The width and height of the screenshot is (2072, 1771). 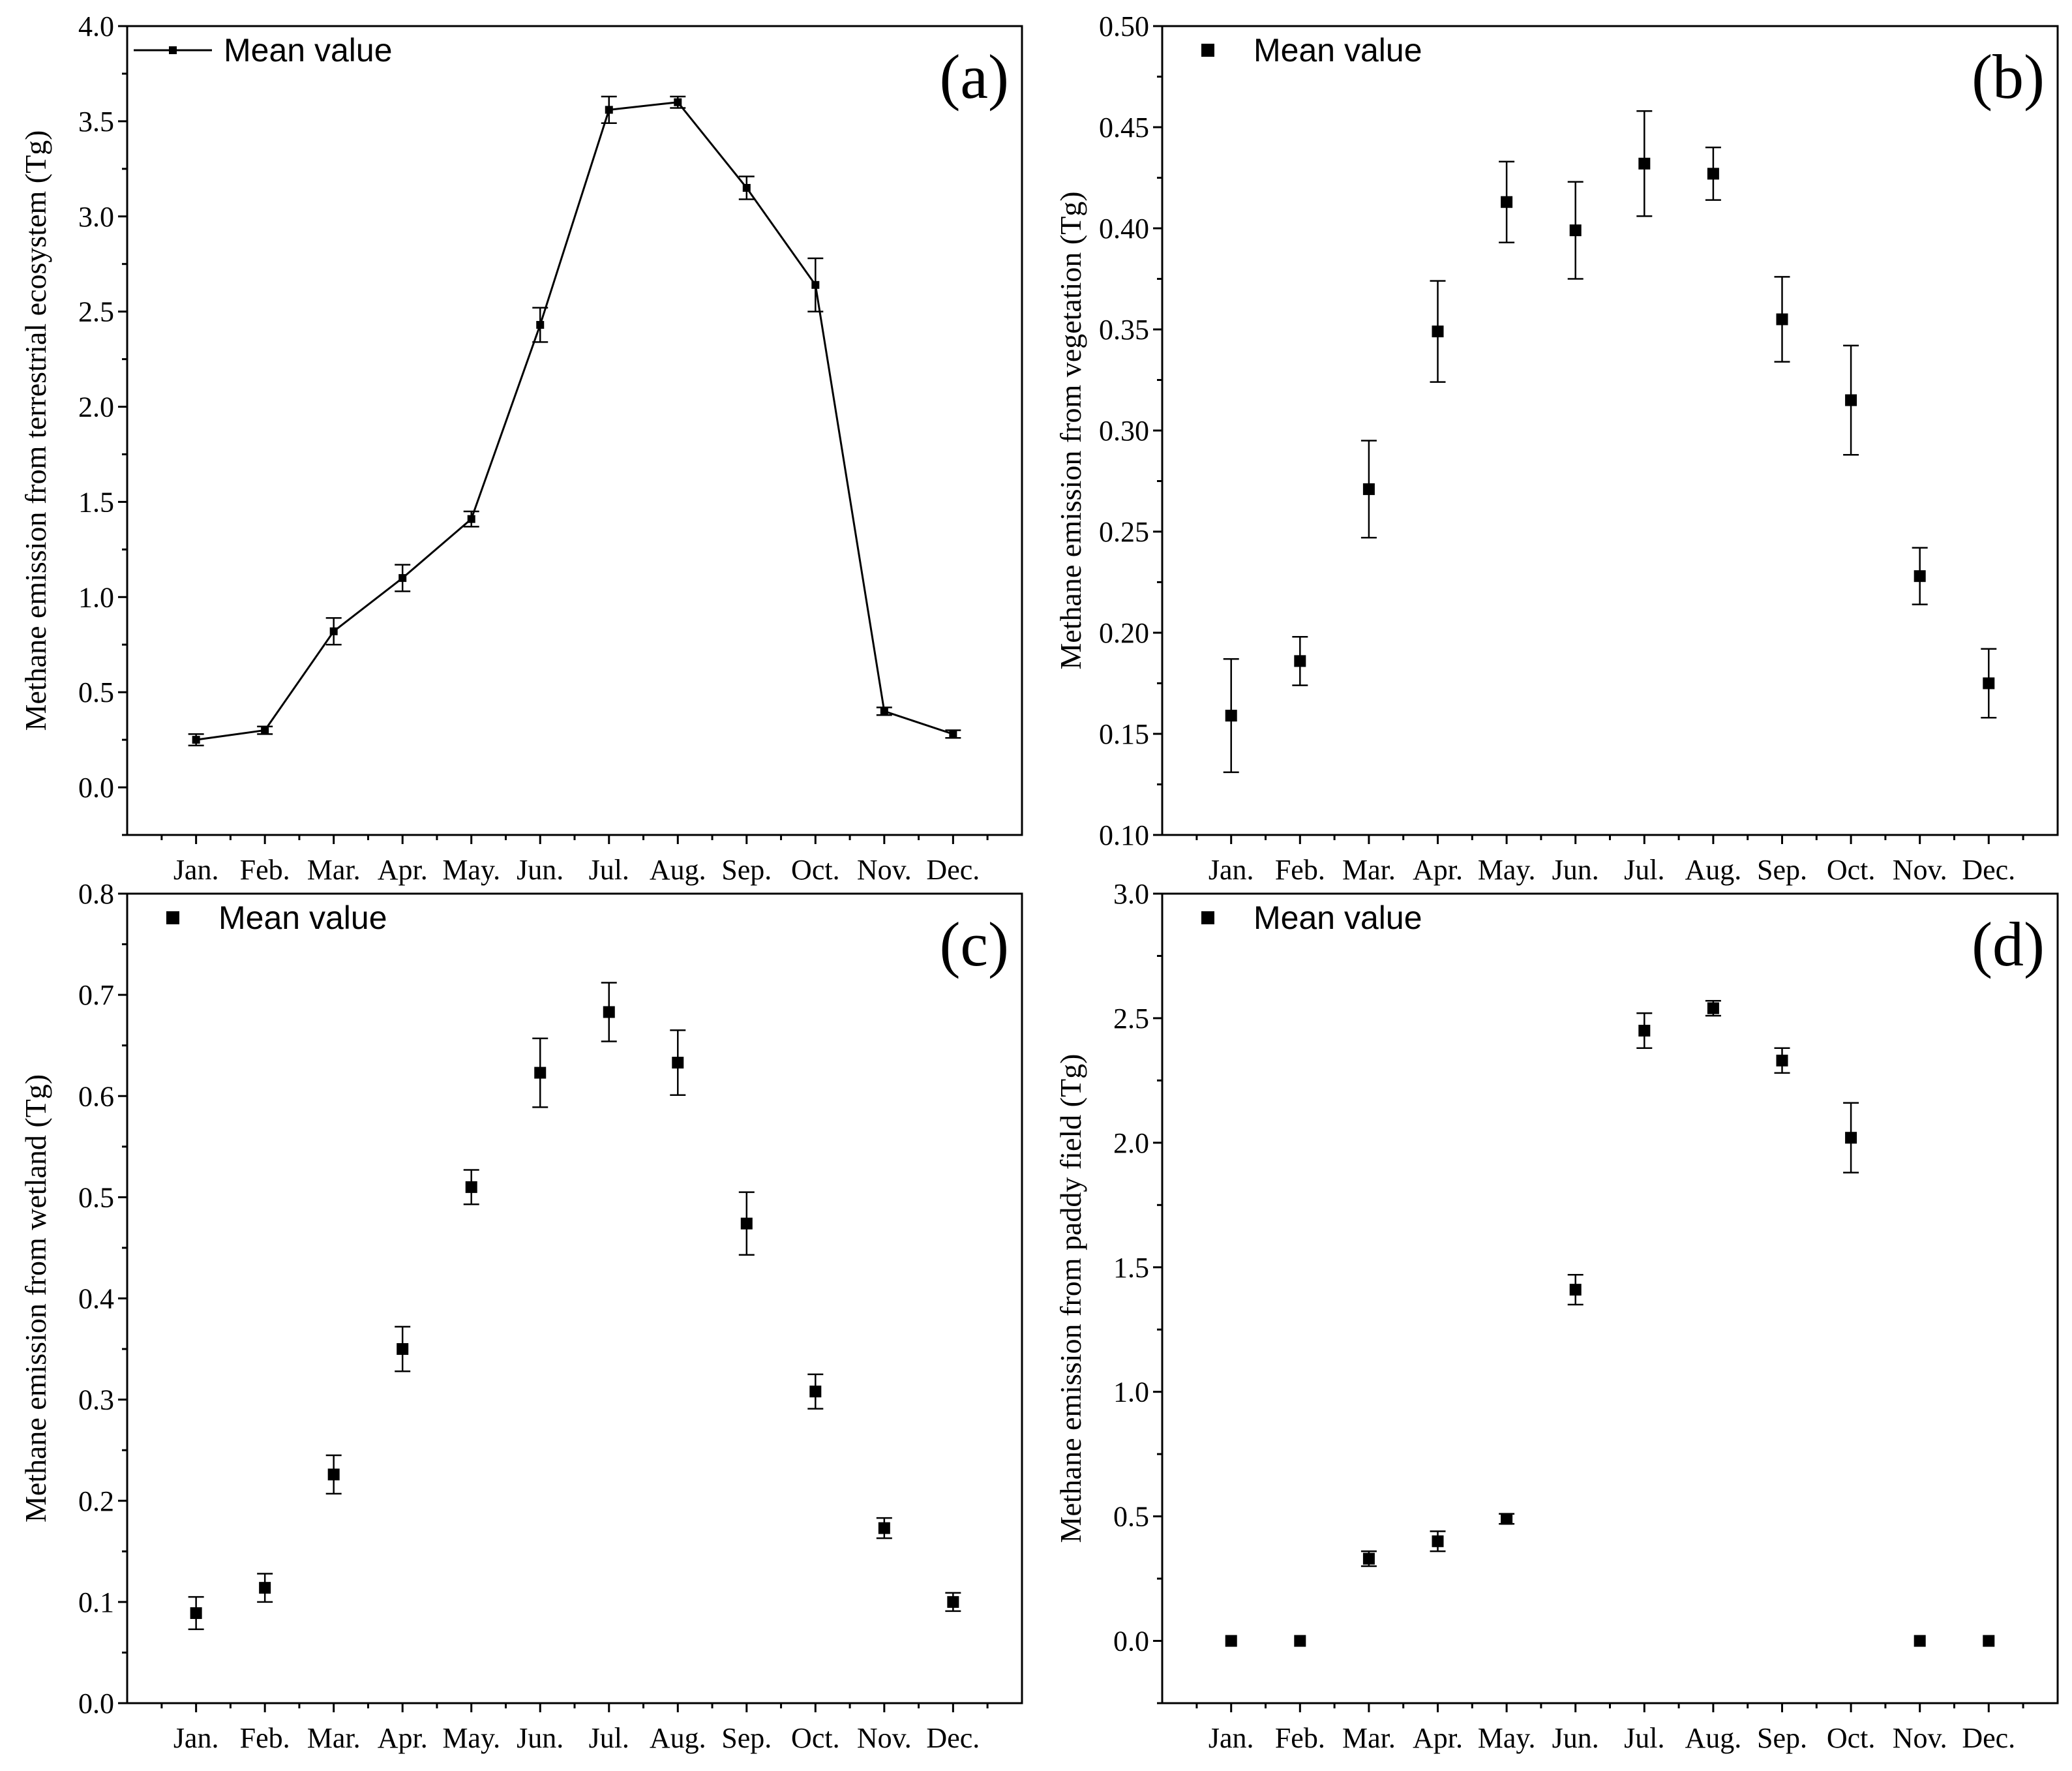 I want to click on y-tick-label: 4.0, so click(x=96, y=26).